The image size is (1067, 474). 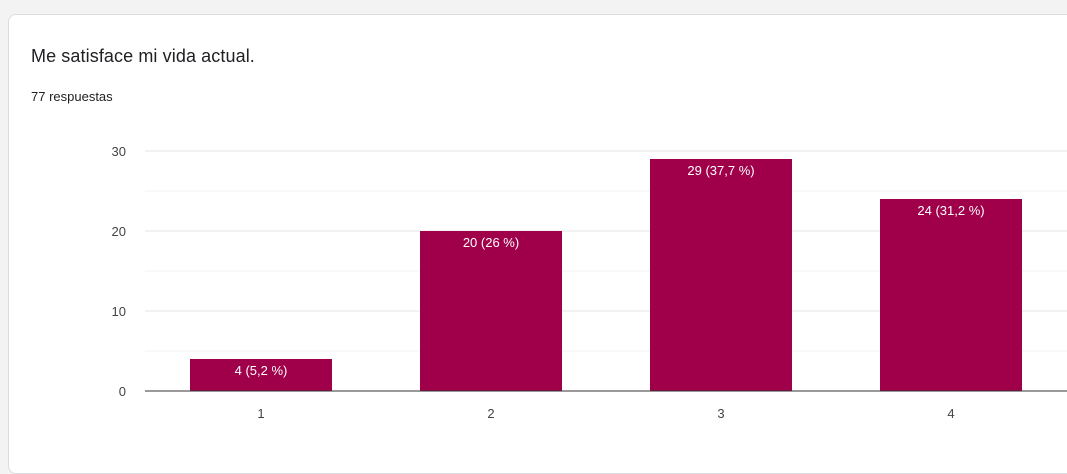 I want to click on bar-value-label: 20 (26 %), so click(x=491, y=242).